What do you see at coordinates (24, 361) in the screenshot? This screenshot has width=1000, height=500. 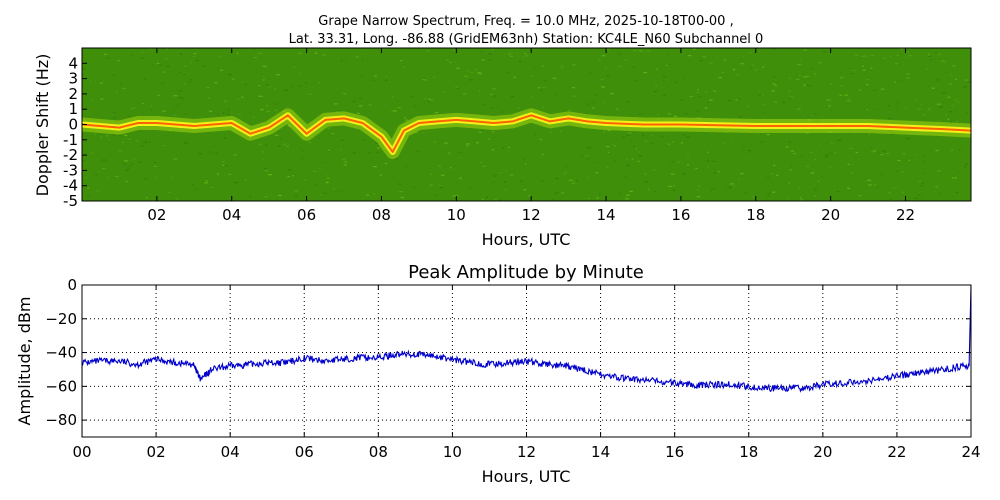 I see `amplitude-y-axis-label: Amplitude, dBm` at bounding box center [24, 361].